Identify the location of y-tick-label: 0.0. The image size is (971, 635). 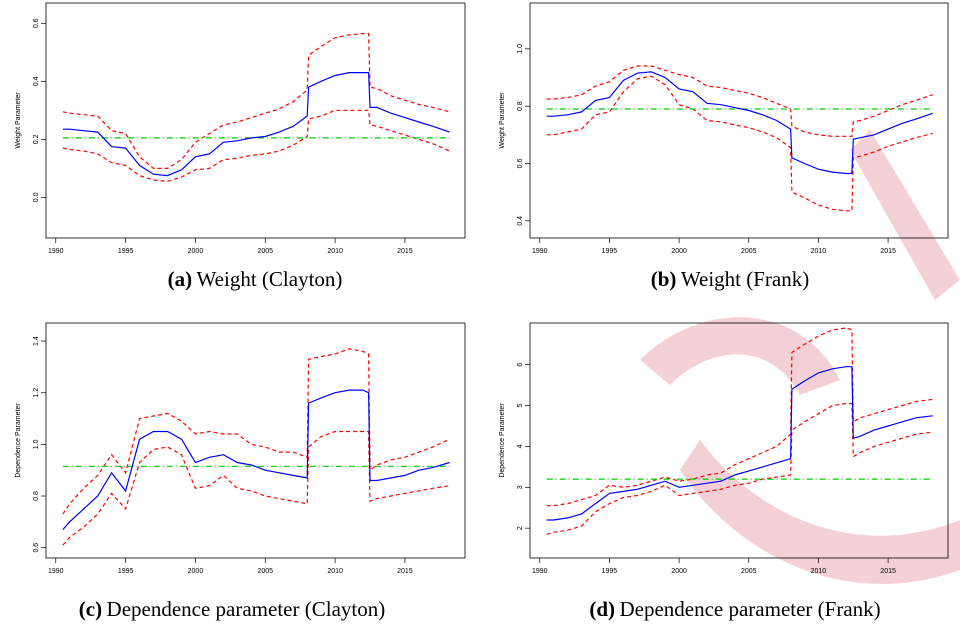
(36, 197).